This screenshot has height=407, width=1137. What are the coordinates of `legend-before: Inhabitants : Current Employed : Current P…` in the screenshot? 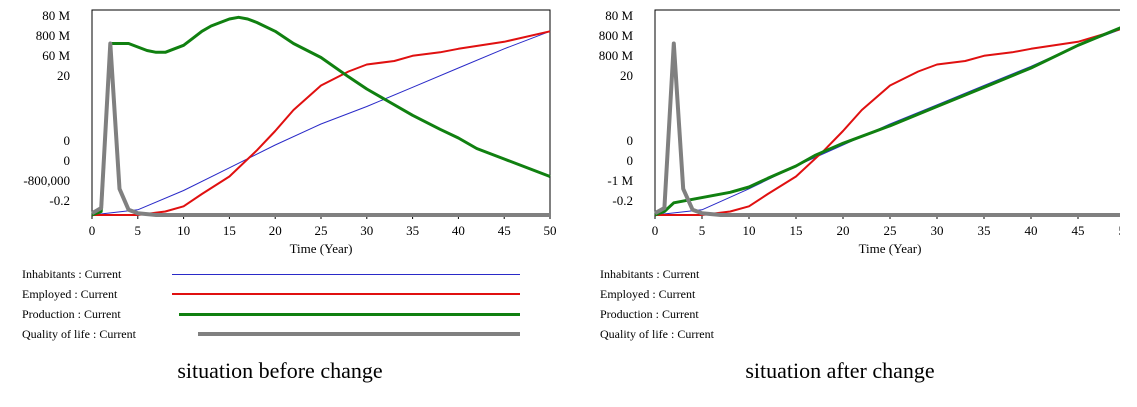 It's located at (282, 305).